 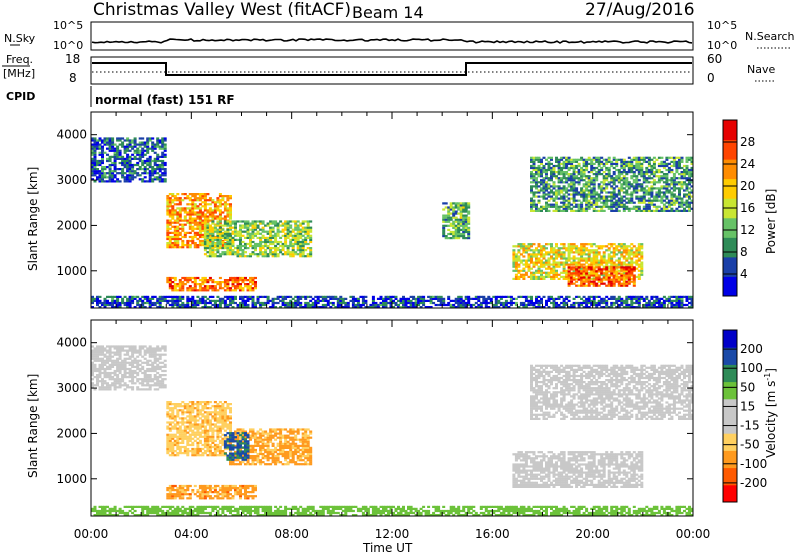 I want to click on y-tick-label: 1000, so click(x=71, y=271).